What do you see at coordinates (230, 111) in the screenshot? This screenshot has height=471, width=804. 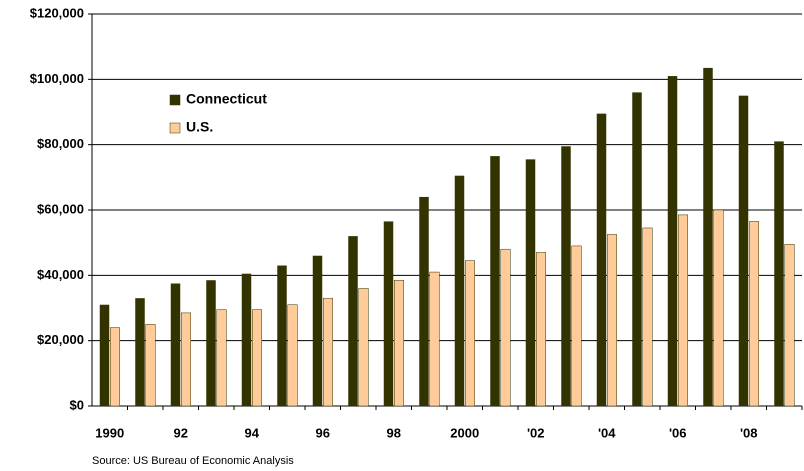 I see `legend-box` at bounding box center [230, 111].